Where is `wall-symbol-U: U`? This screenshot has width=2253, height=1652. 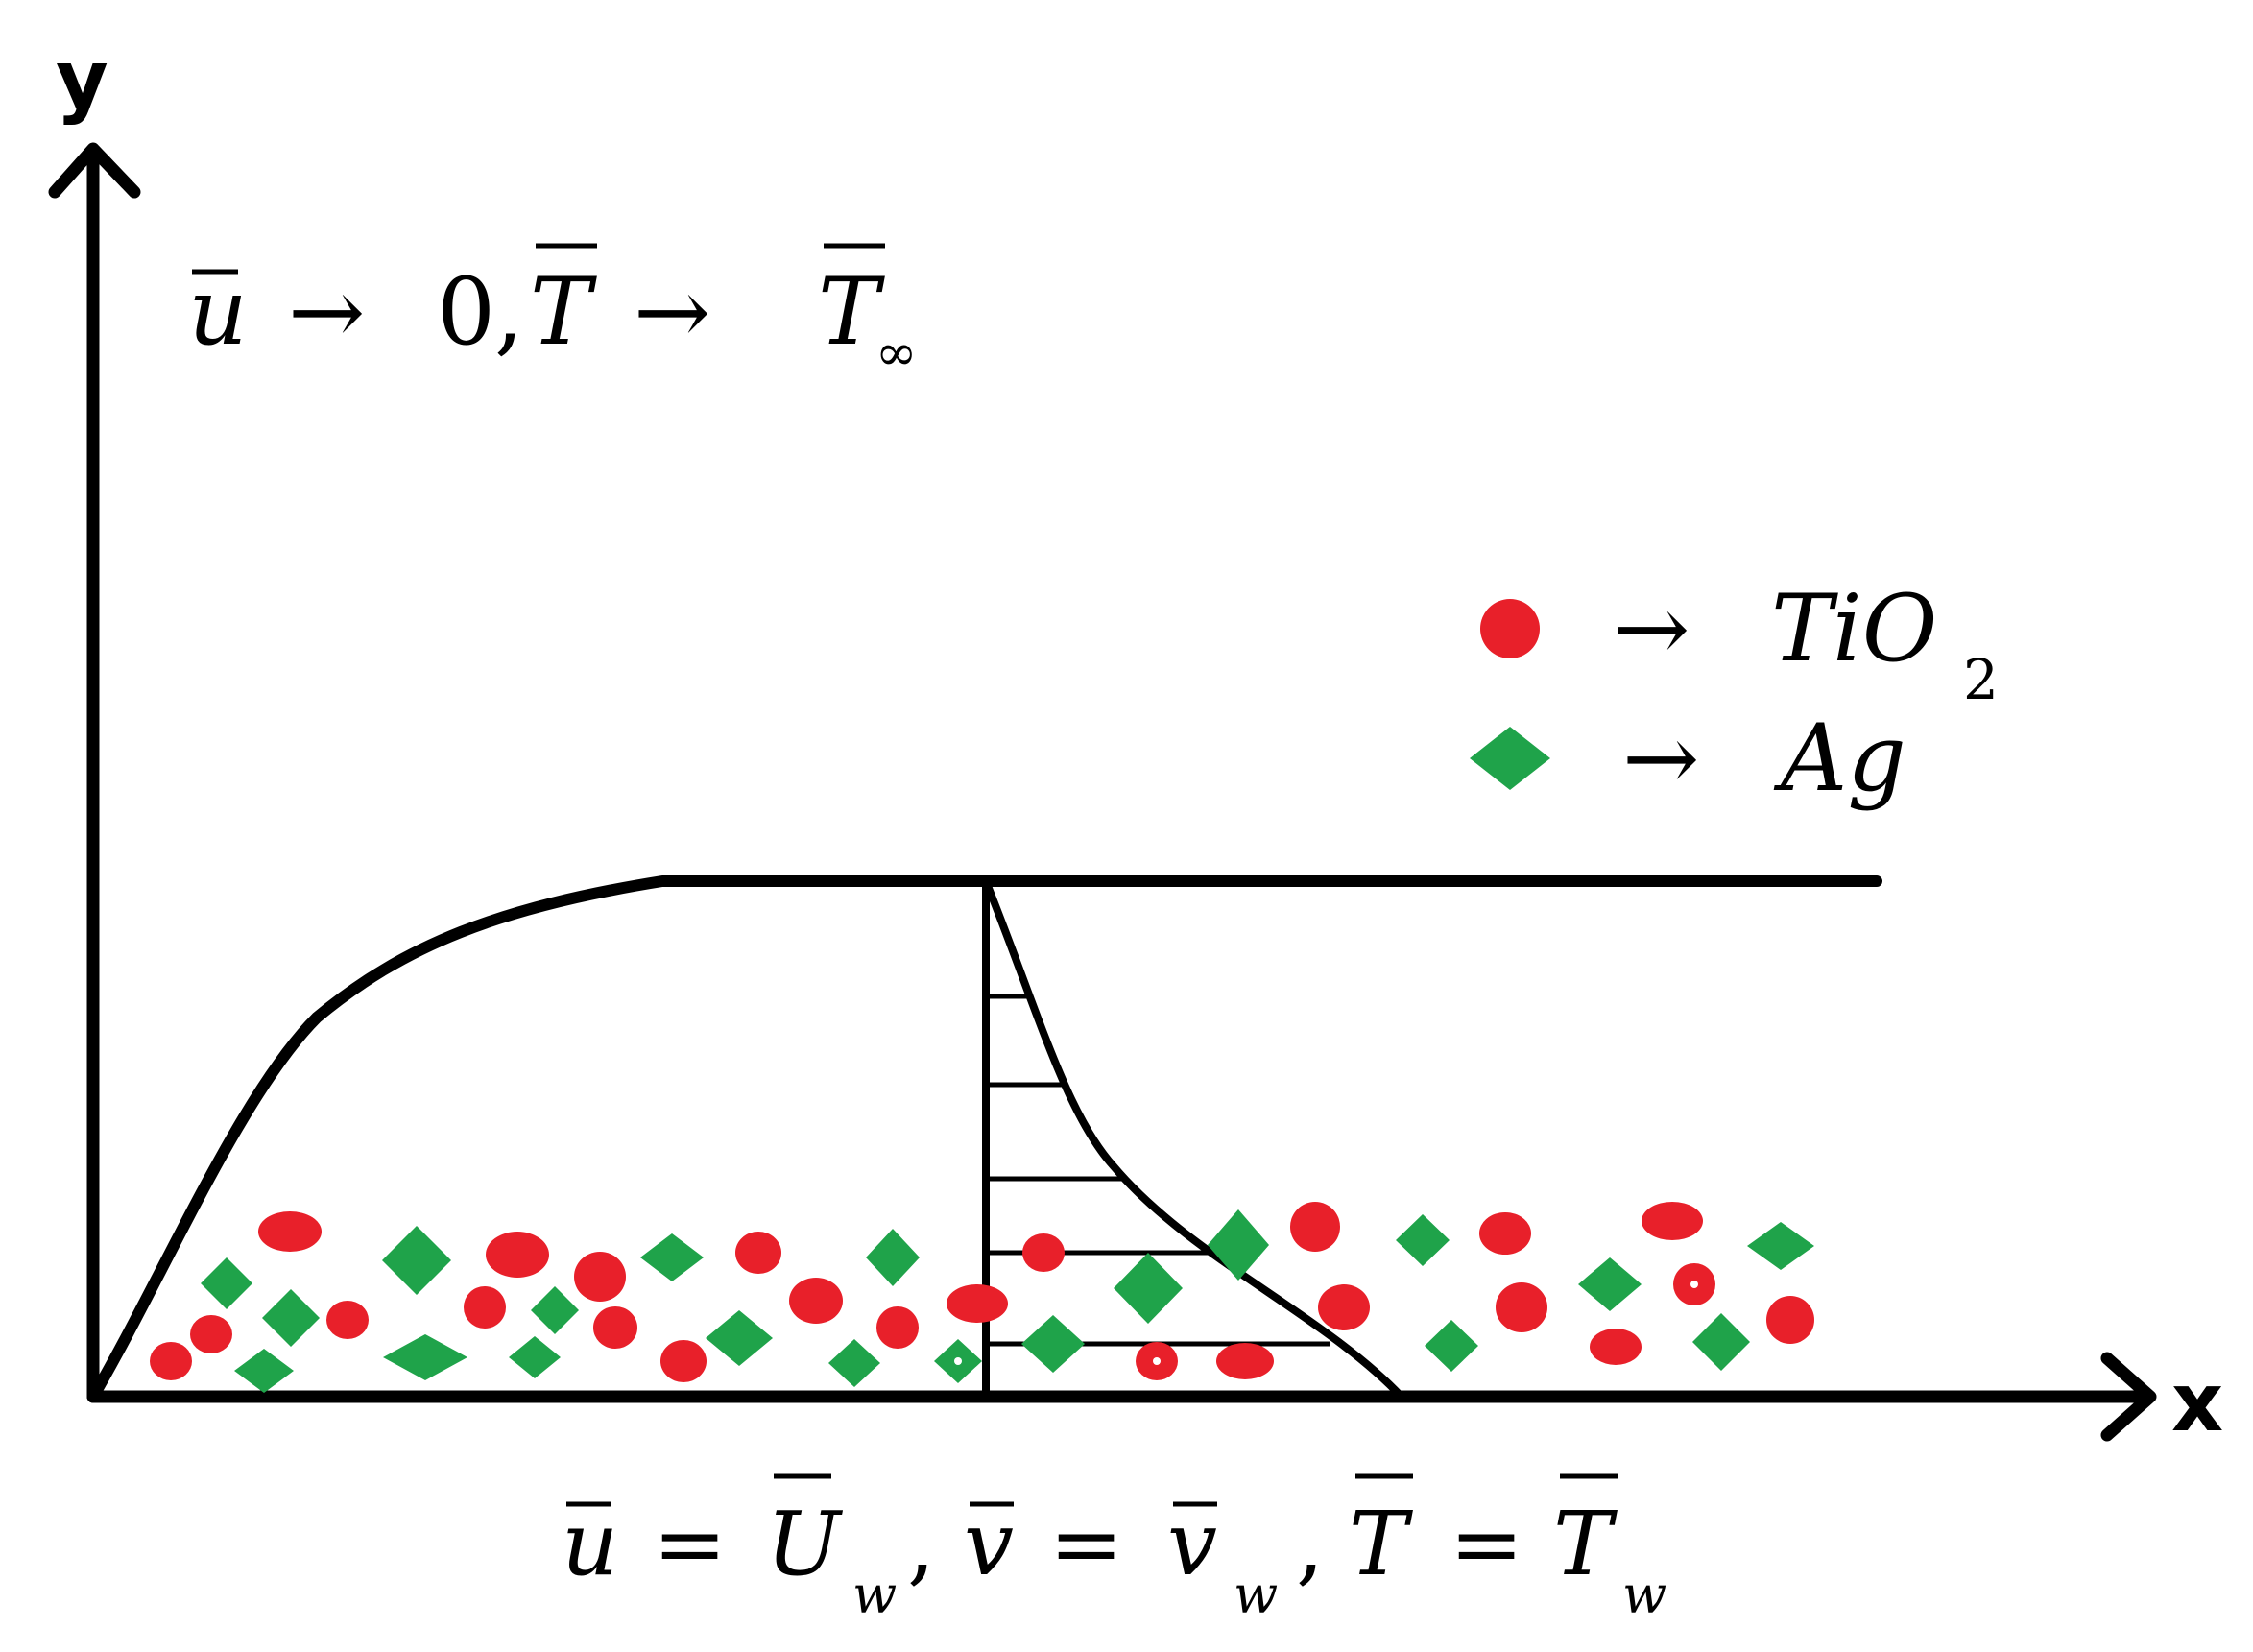
wall-symbol-U: U is located at coordinates (805, 1544).